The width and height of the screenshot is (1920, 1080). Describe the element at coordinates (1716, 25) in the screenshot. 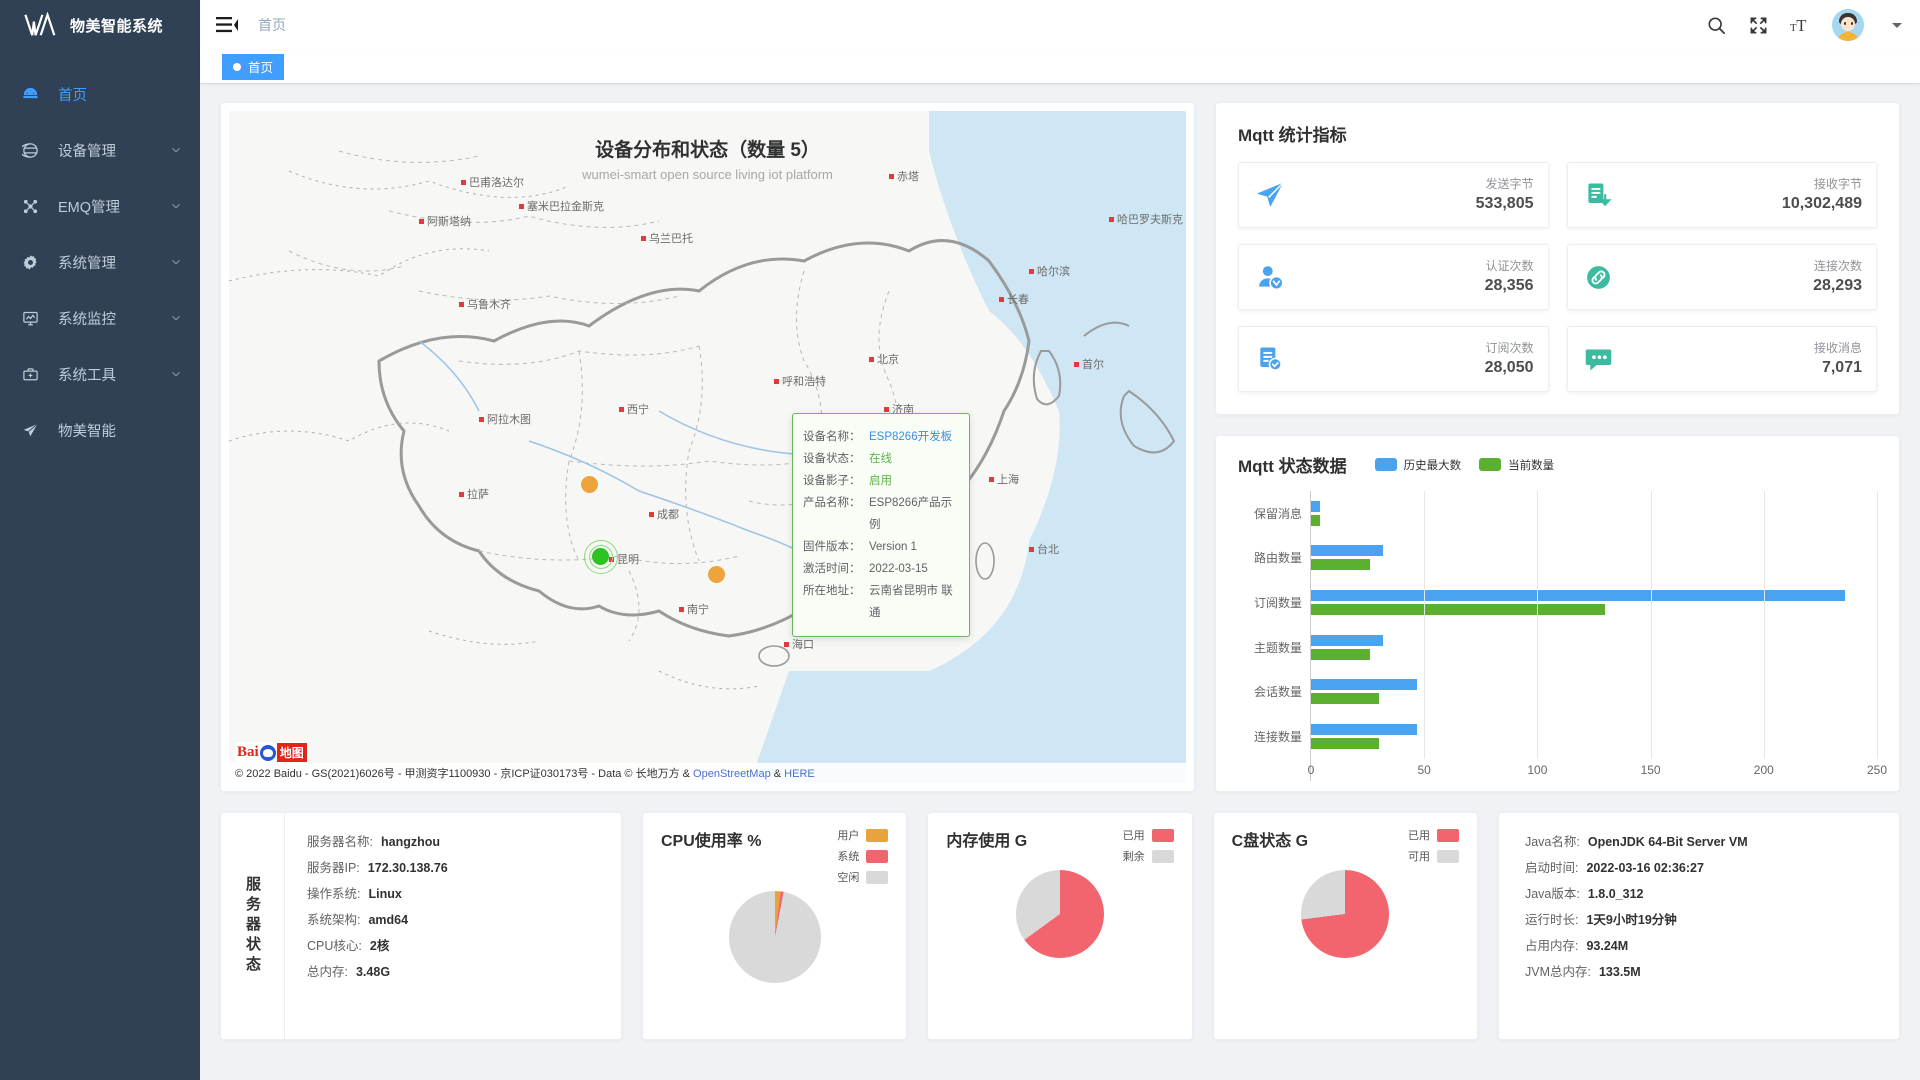

I see `search-icon` at that location.